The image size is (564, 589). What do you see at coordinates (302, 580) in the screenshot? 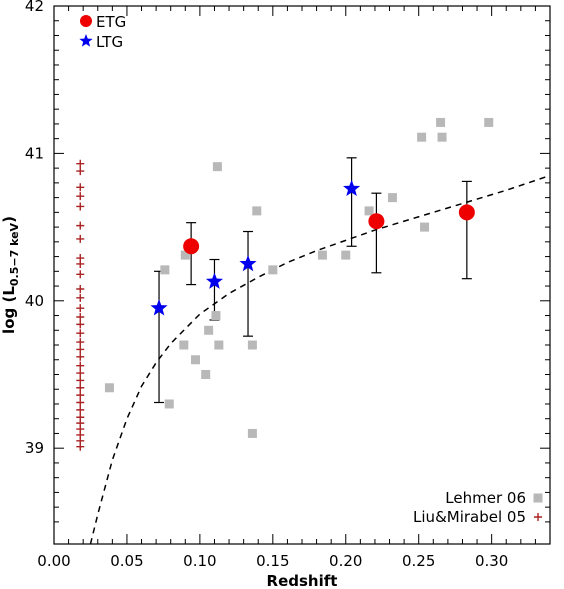
I see `x-axis-title: Redshift` at bounding box center [302, 580].